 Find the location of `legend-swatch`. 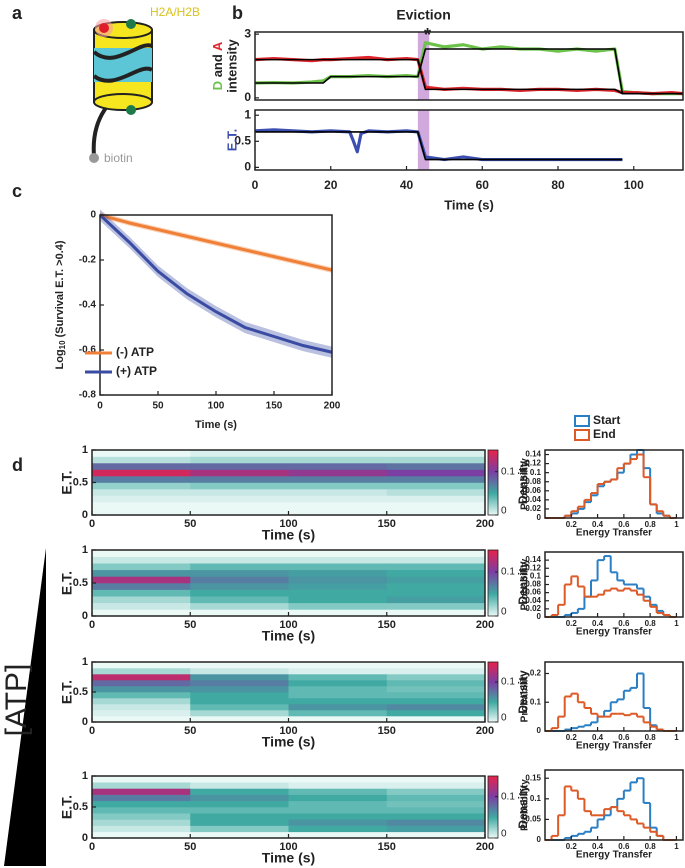

legend-swatch is located at coordinates (582, 435).